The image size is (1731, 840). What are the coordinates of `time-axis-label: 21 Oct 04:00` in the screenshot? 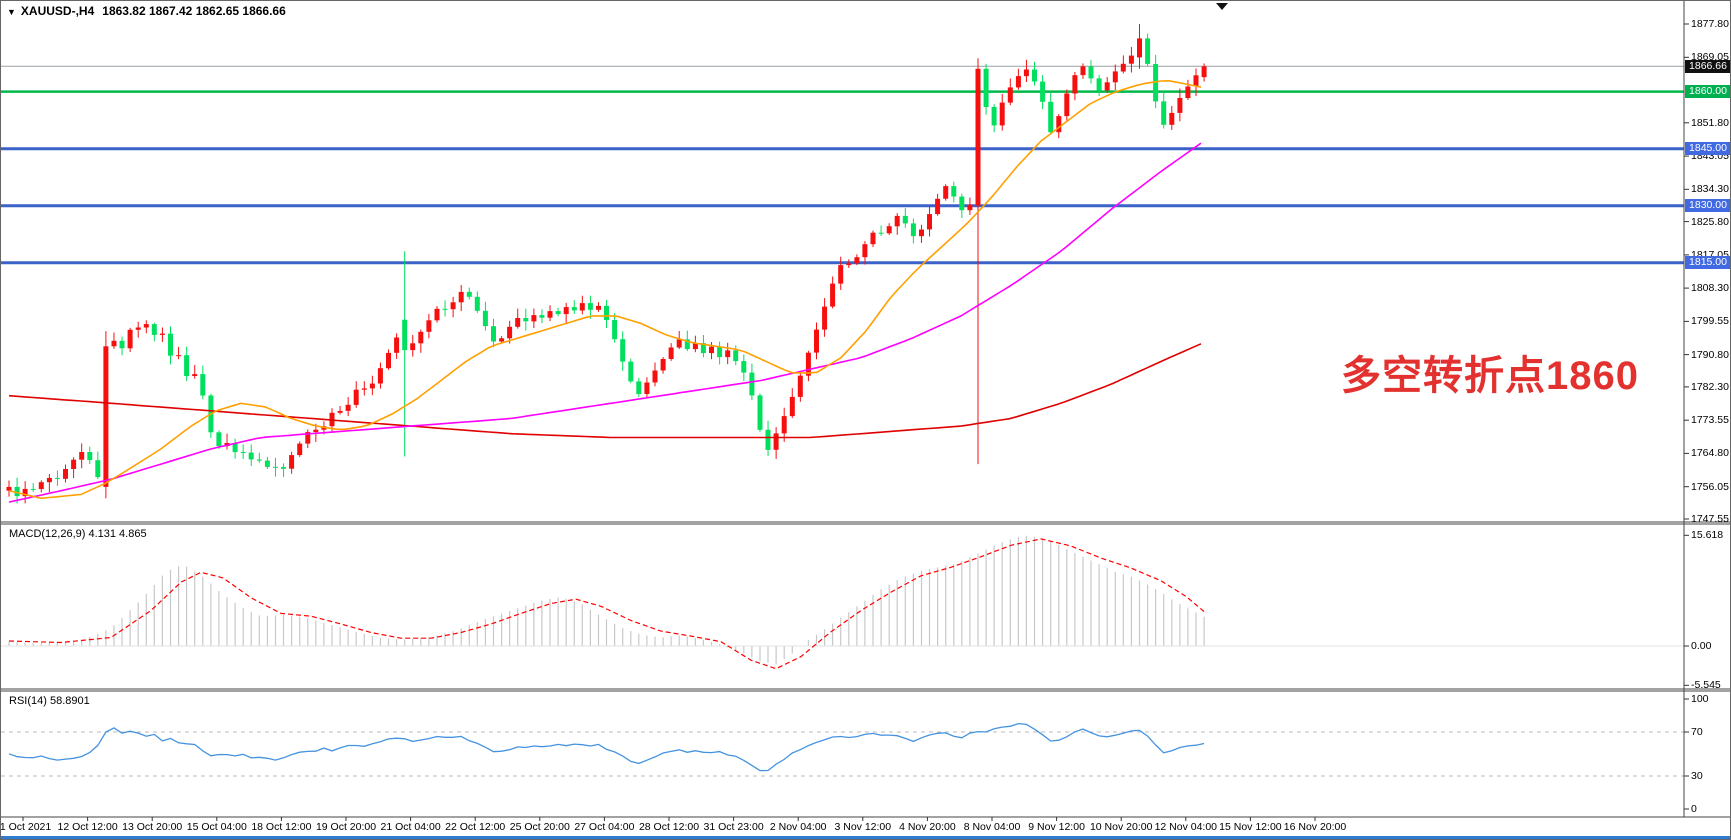 It's located at (410, 827).